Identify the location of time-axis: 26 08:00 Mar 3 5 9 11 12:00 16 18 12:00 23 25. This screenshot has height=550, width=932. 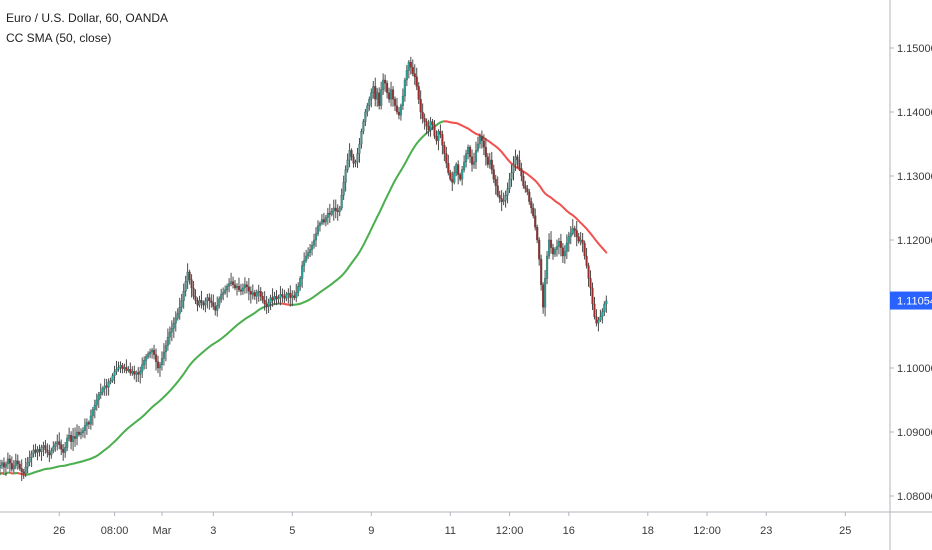
(452, 524).